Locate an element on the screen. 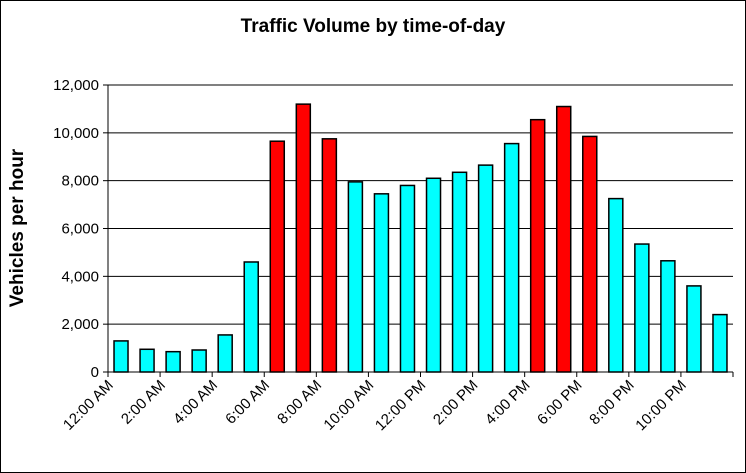 This screenshot has height=473, width=746. chart-title: Traffic Volume by time-of-day is located at coordinates (373, 26).